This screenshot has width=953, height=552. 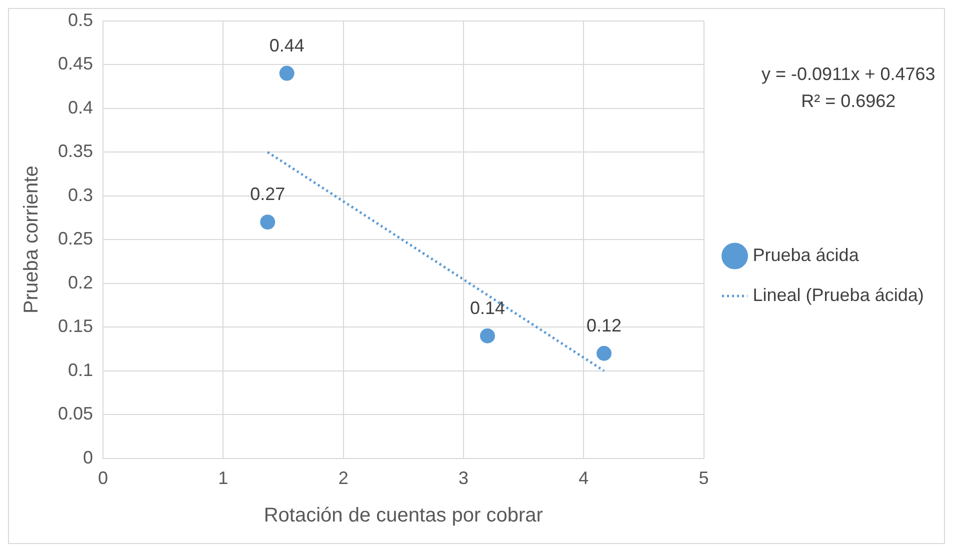 What do you see at coordinates (81, 20) in the screenshot?
I see `y-tick-label: 0.5` at bounding box center [81, 20].